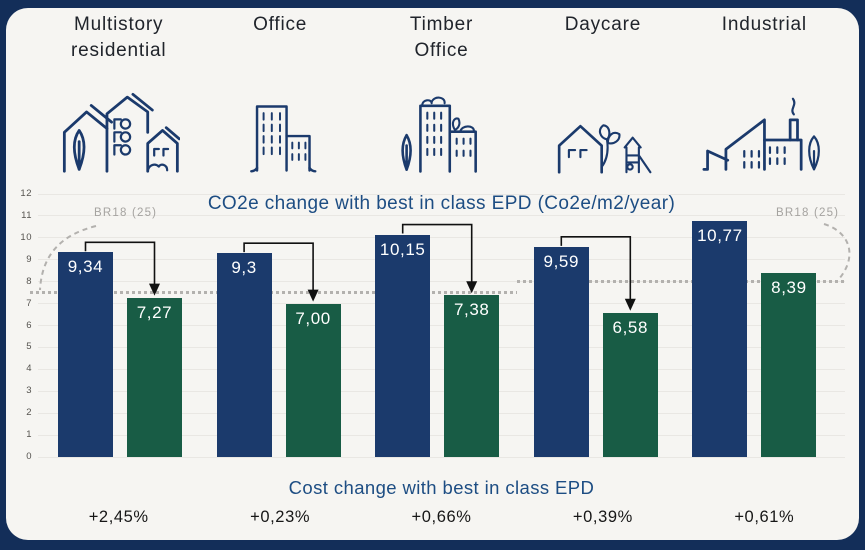 The image size is (865, 550). What do you see at coordinates (441, 487) in the screenshot?
I see `cost-title: Cost change with best in class EPD` at bounding box center [441, 487].